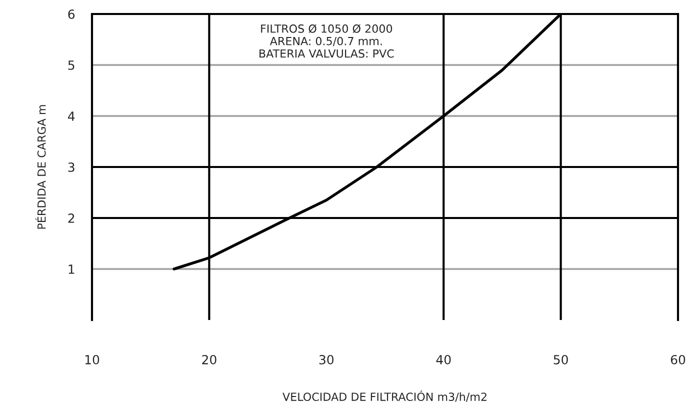 The image size is (693, 414). I want to click on y-tick-label: 5, so click(71, 65).